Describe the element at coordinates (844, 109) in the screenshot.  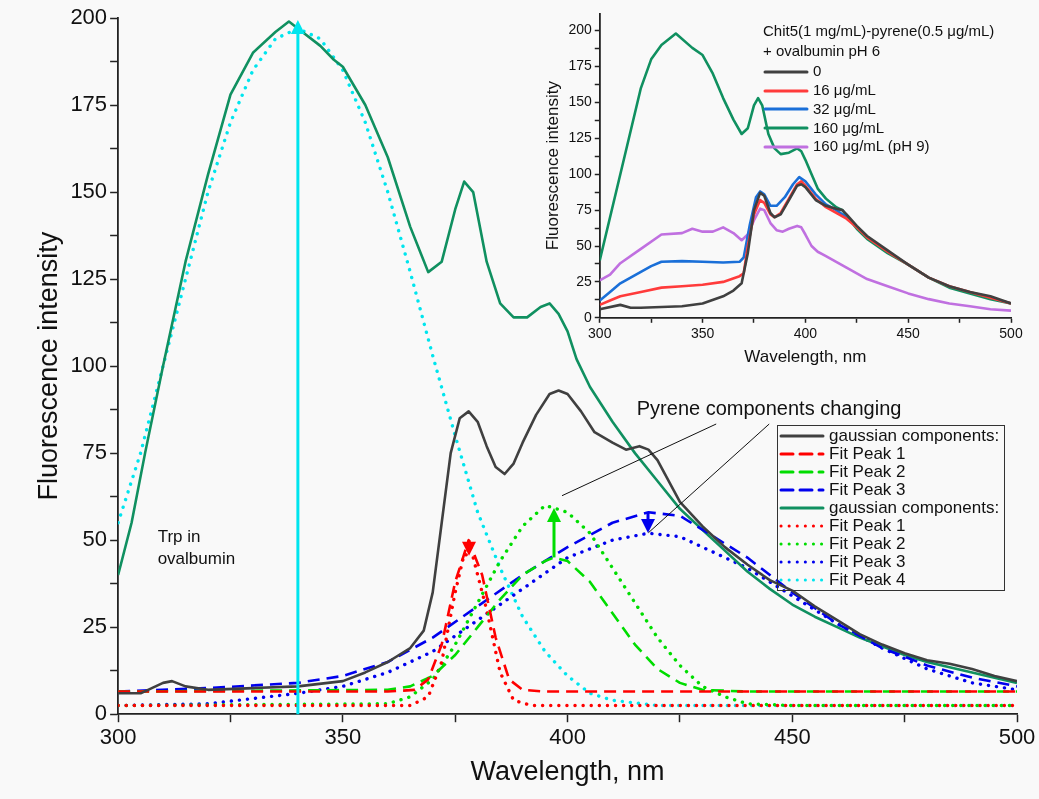
I see `legend-label: 32 μg/mL` at that location.